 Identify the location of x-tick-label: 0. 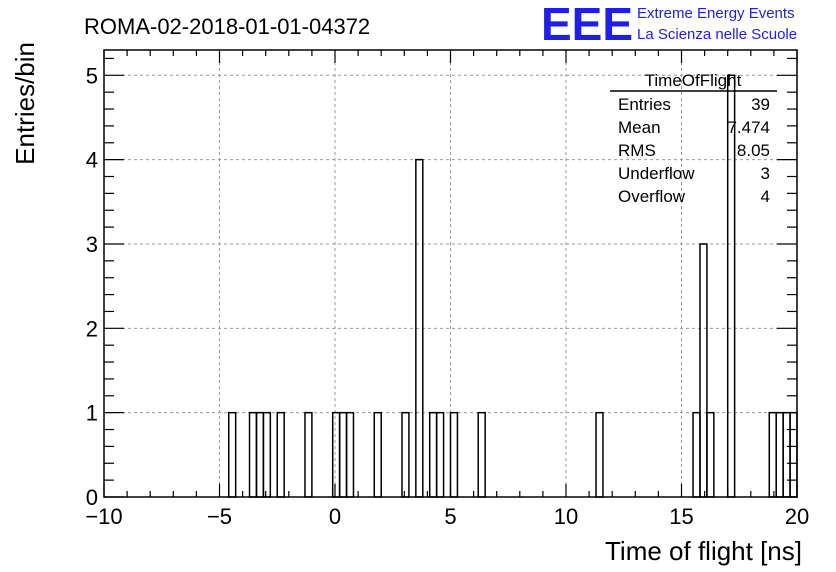
(335, 516).